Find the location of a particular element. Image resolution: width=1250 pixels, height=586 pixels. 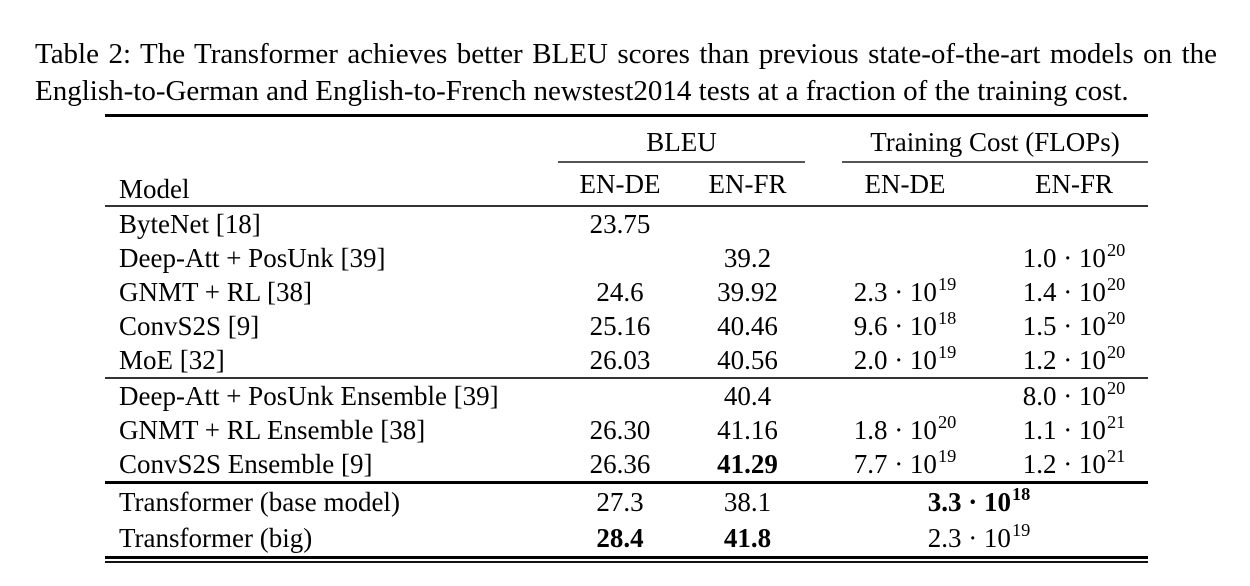

cell-cost-en-fr: 8.0 · 1020 is located at coordinates (1074, 395).